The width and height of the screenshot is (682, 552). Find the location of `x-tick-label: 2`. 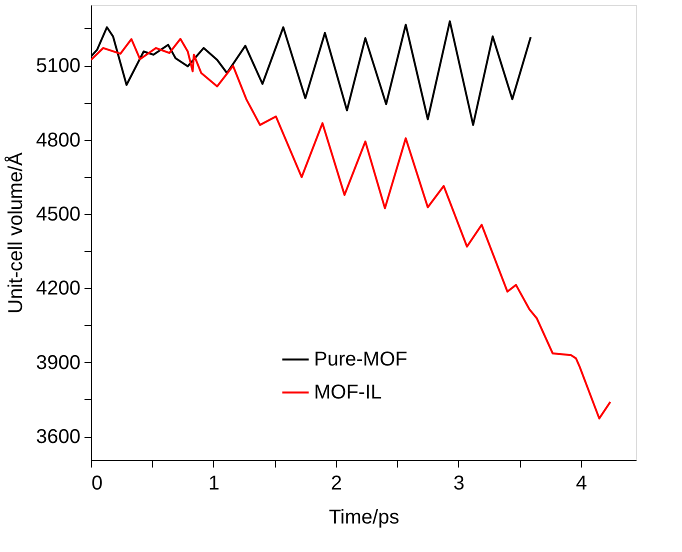

x-tick-label: 2 is located at coordinates (336, 483).